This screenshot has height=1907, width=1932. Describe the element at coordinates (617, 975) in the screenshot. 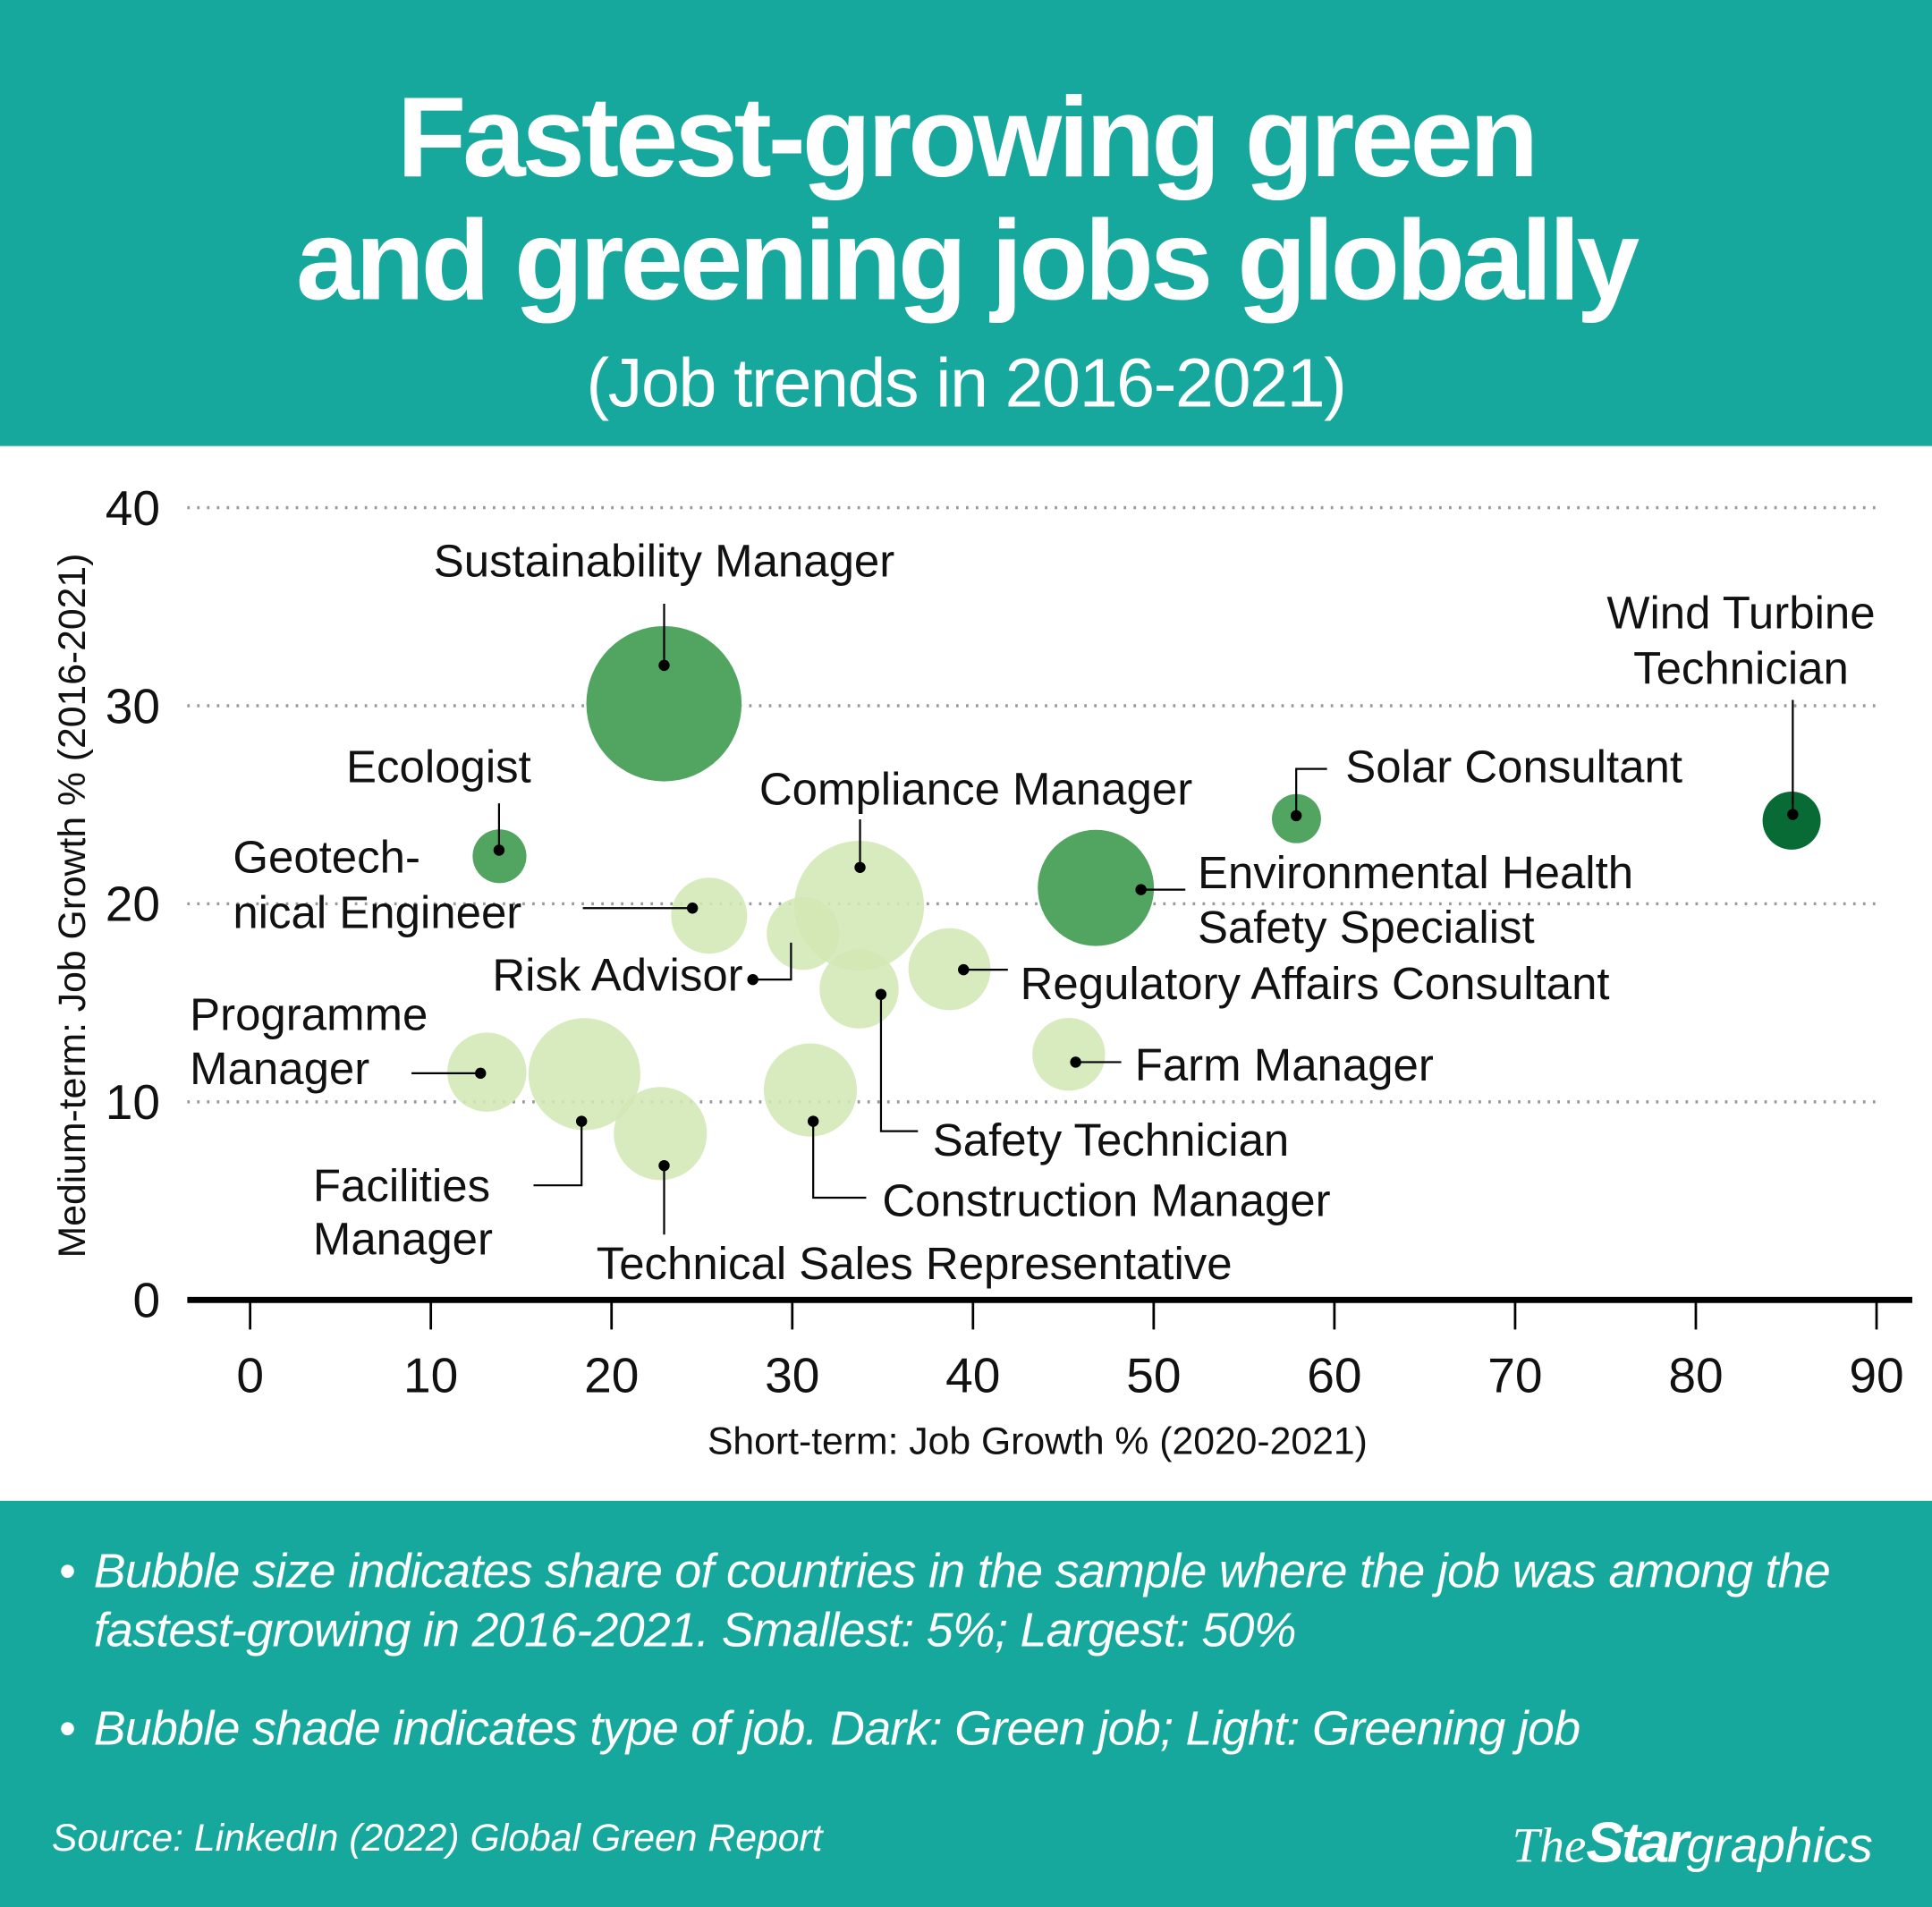

I see `point-label: Risk Advisor` at that location.